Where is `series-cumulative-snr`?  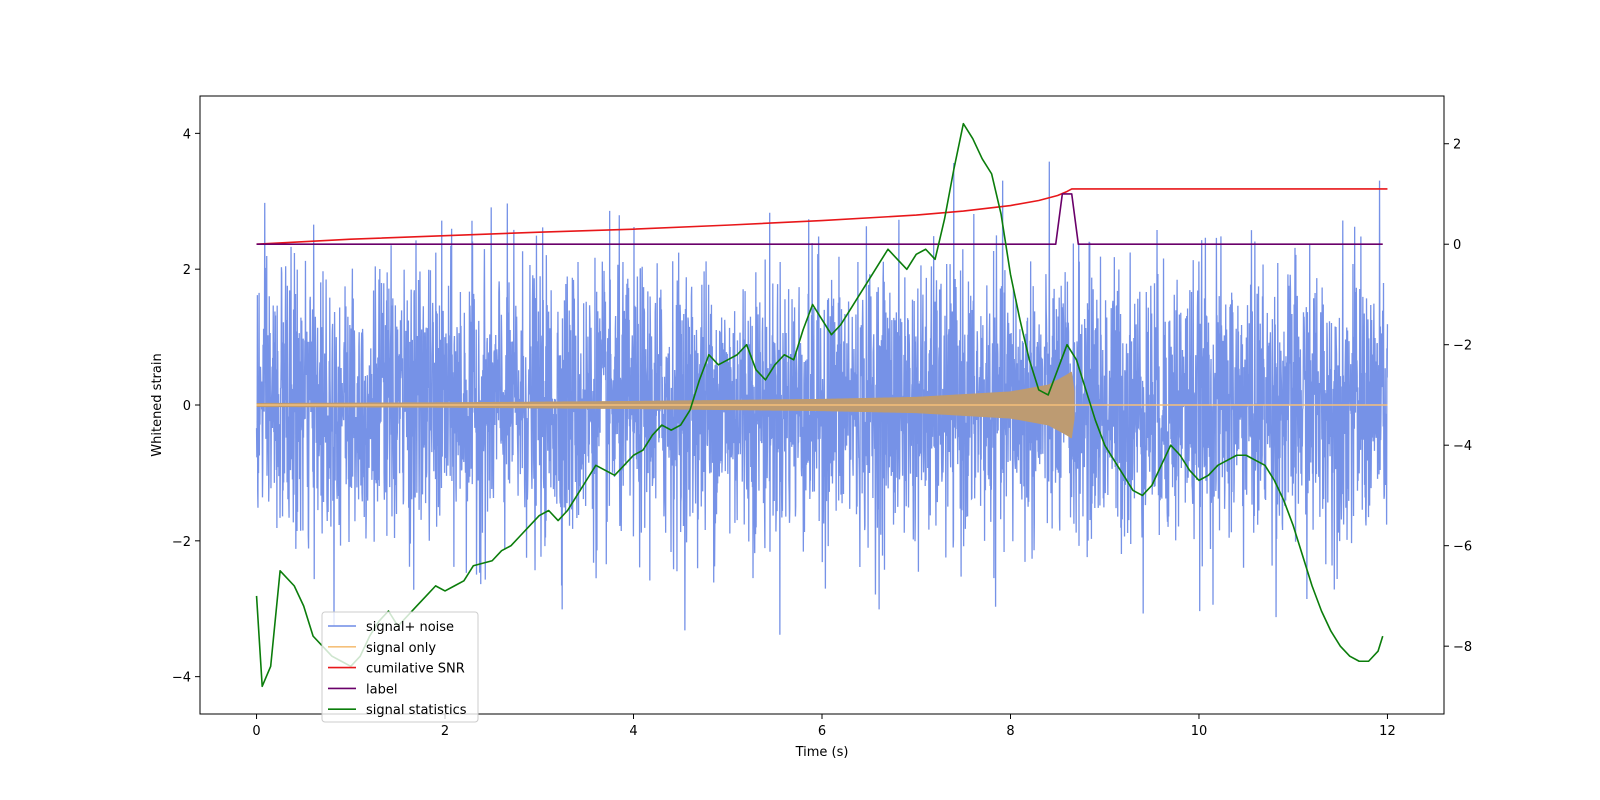 series-cumulative-snr is located at coordinates (822, 217).